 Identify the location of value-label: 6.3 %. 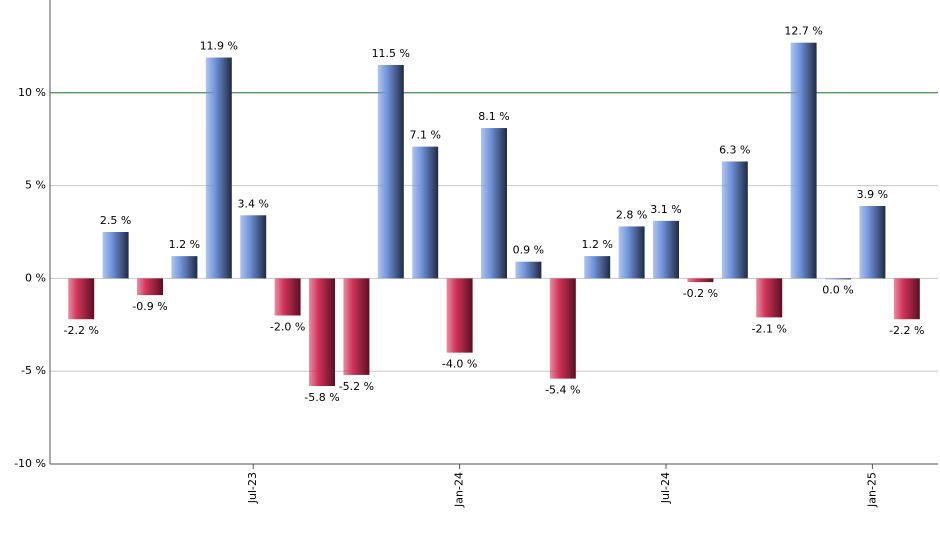
(734, 149).